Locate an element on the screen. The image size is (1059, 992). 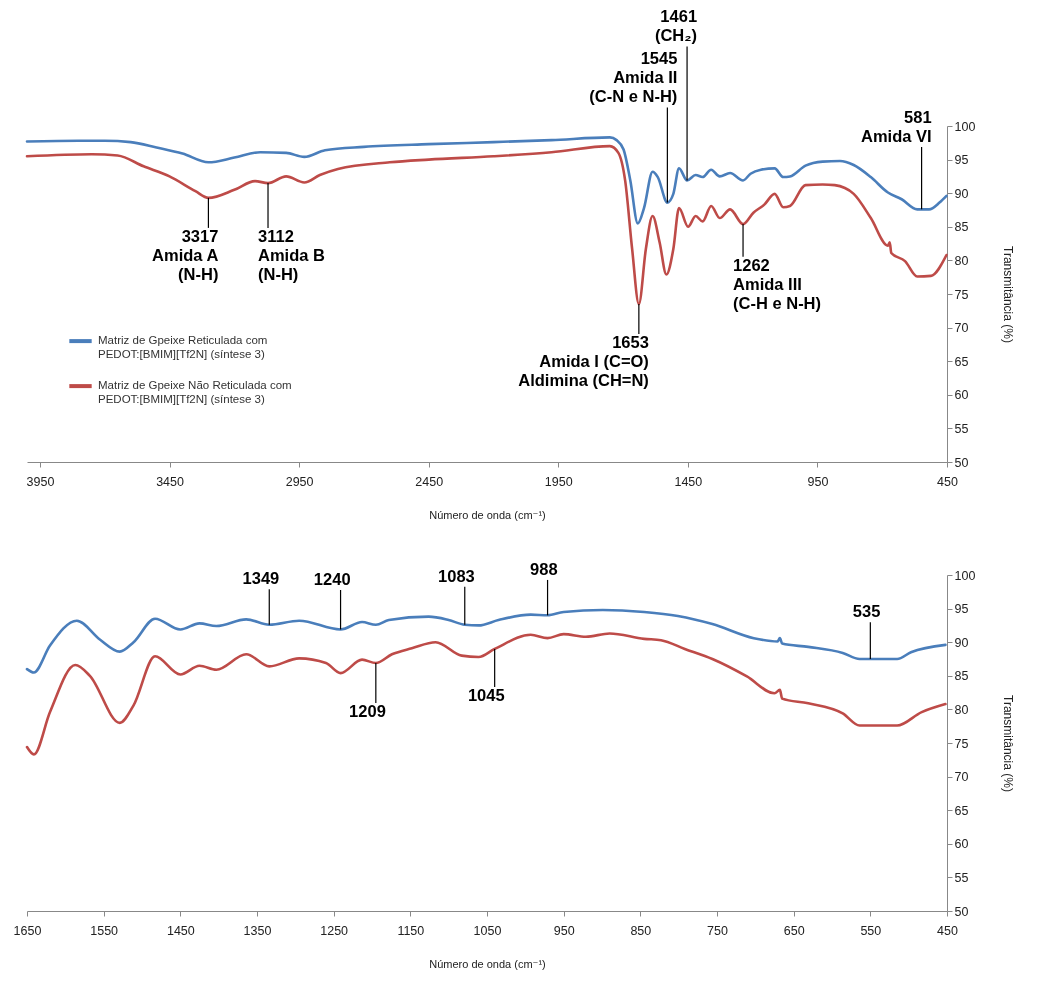
x-tick-label: 1950 is located at coordinates (558, 481).